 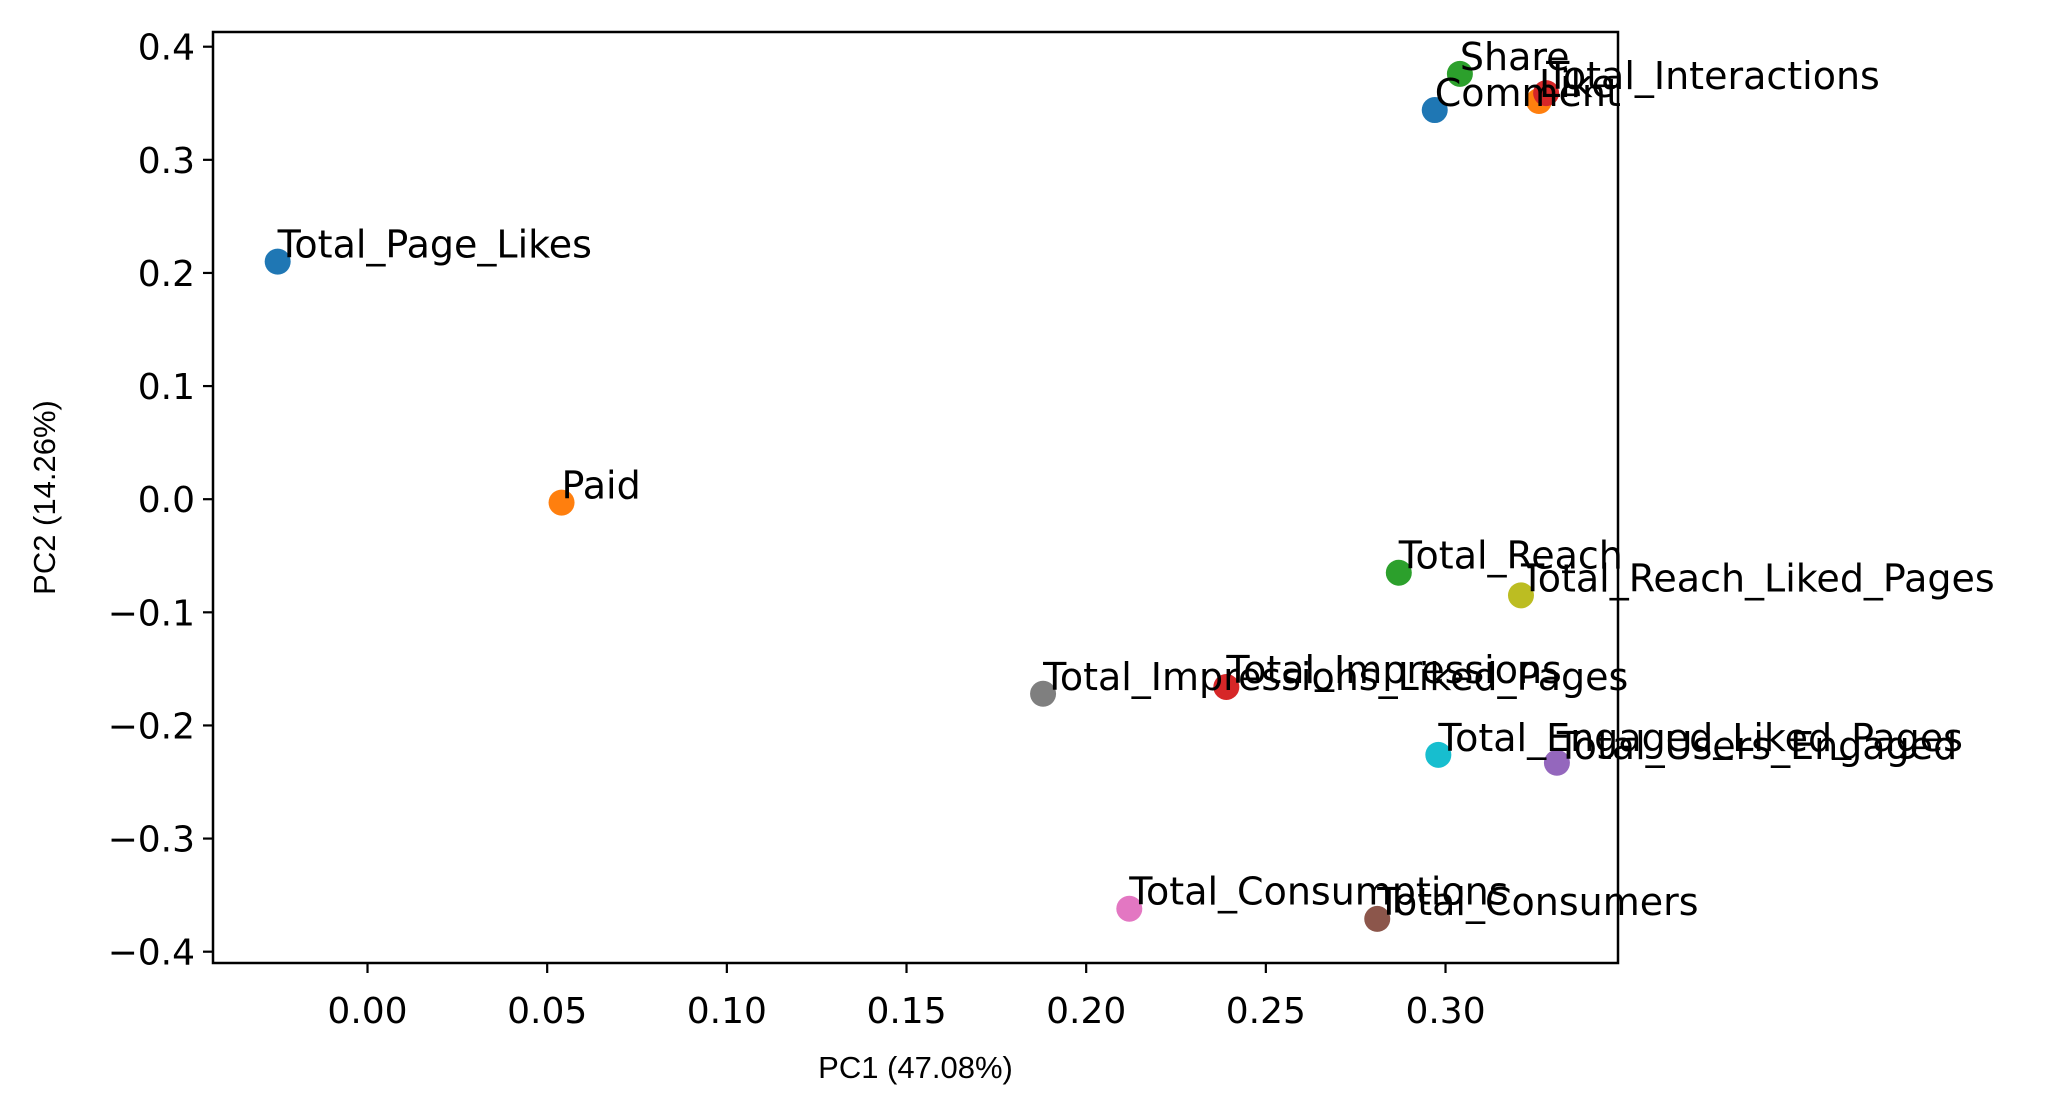 I want to click on point-label: Total_Engaged_Liked_Pages, so click(x=1700, y=738).